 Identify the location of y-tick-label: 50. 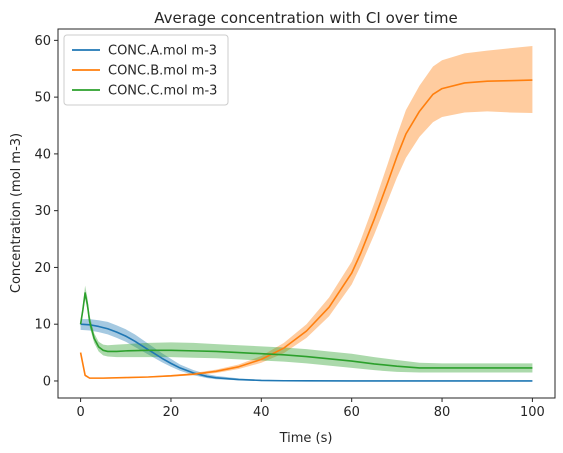
(42, 98).